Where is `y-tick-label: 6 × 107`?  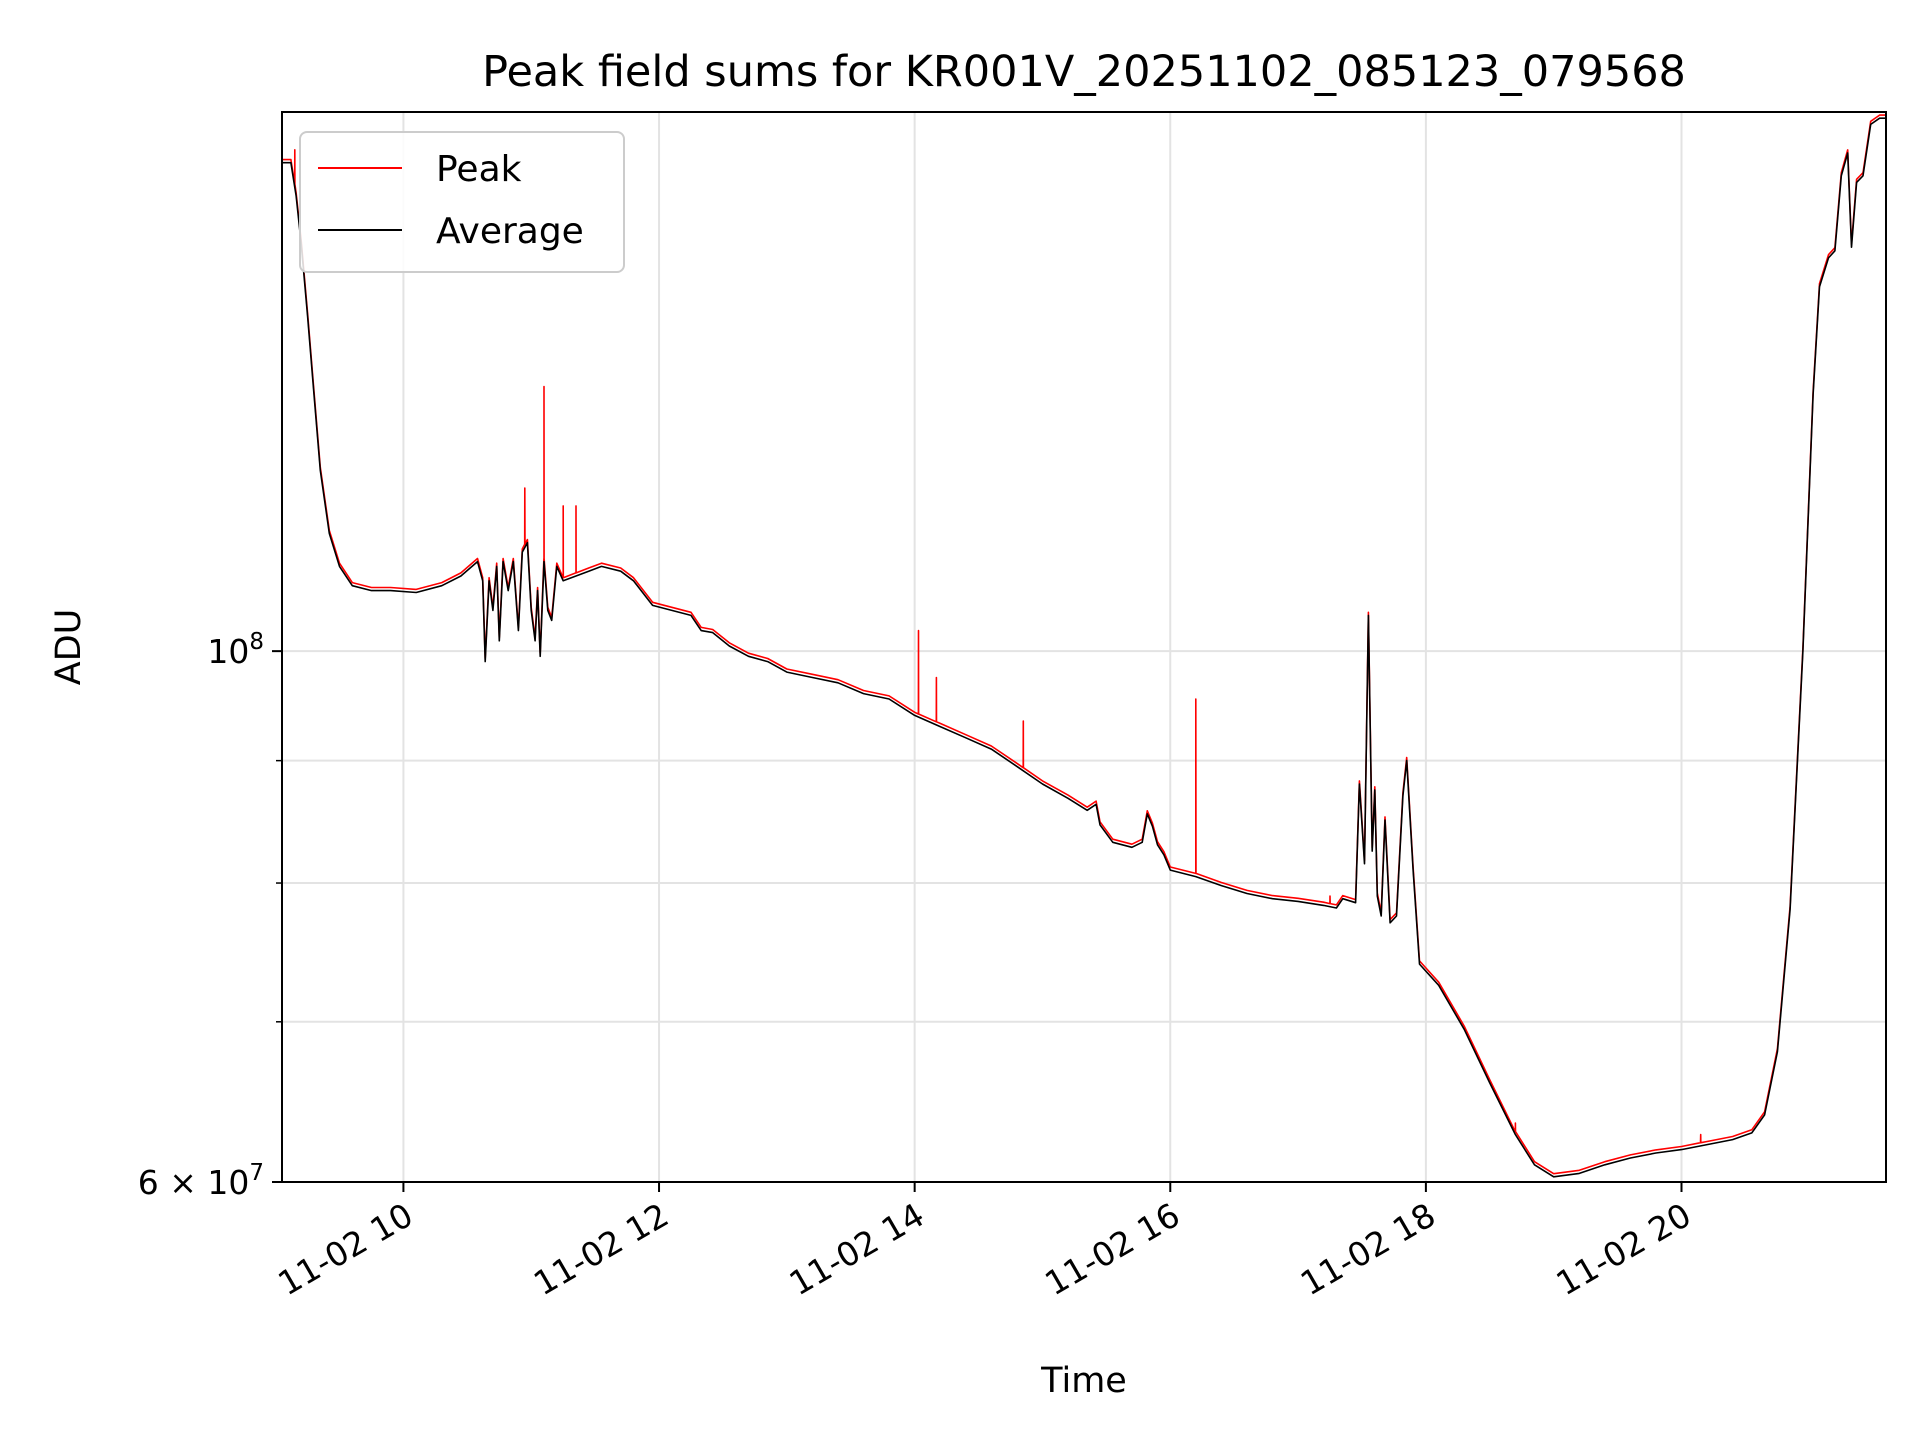 y-tick-label: 6 × 107 is located at coordinates (201, 1181).